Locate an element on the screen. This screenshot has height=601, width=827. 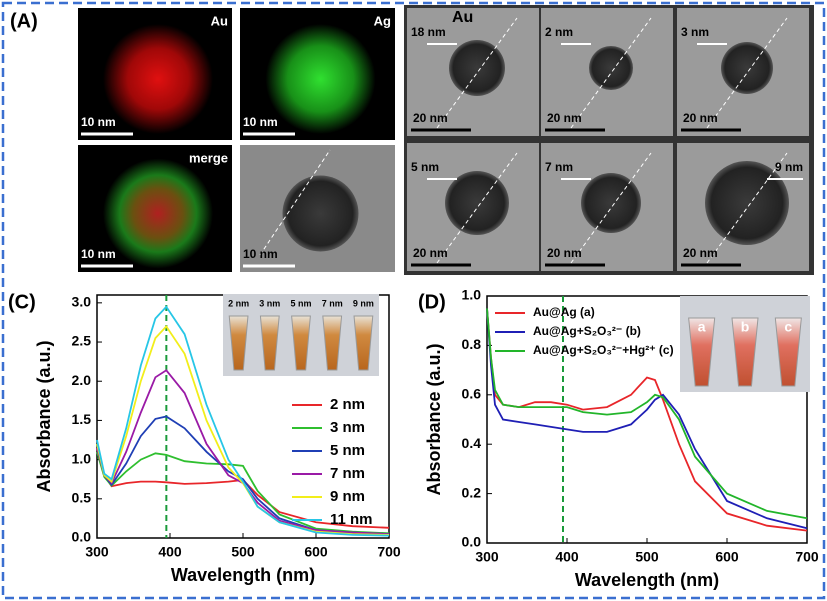
legend-label: 2 nm is located at coordinates (347, 404).